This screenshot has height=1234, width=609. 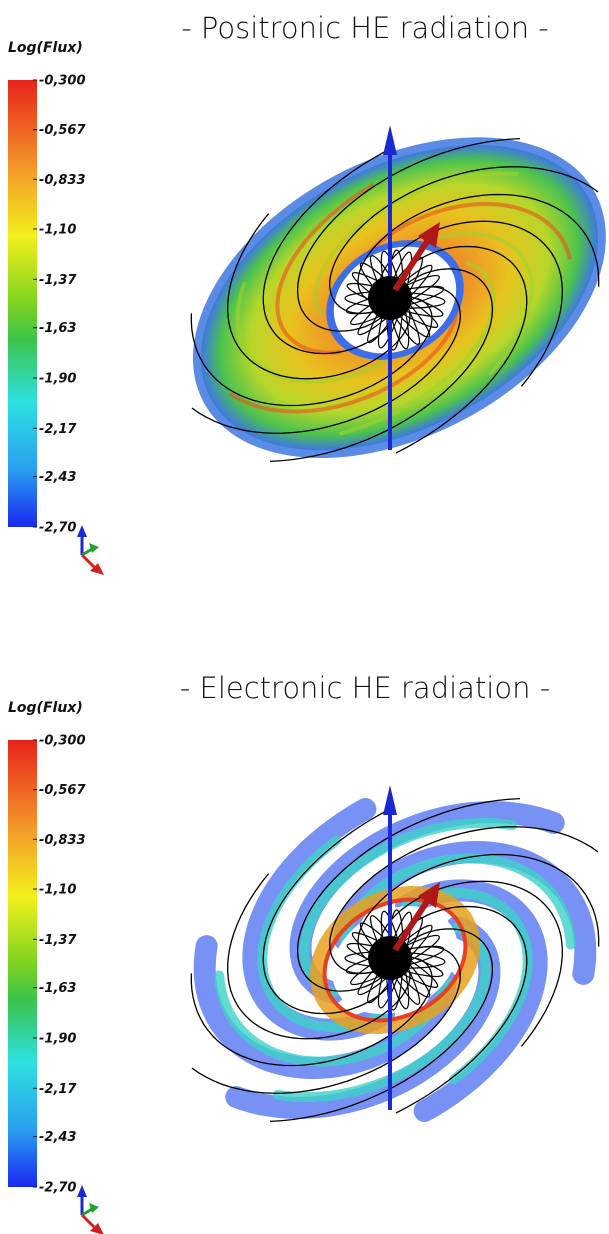 I want to click on panel-title: - Positronic HE radiation -, so click(x=365, y=28).